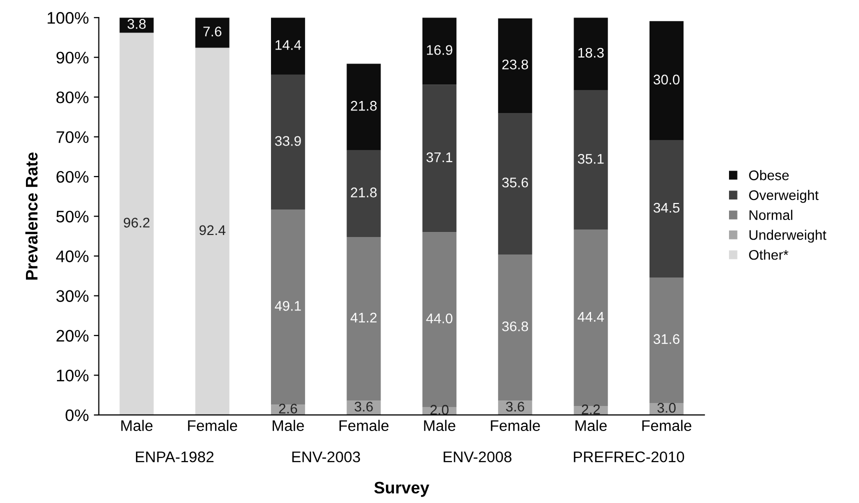 The image size is (859, 503). Describe the element at coordinates (769, 175) in the screenshot. I see `legend-label: Obese` at that location.